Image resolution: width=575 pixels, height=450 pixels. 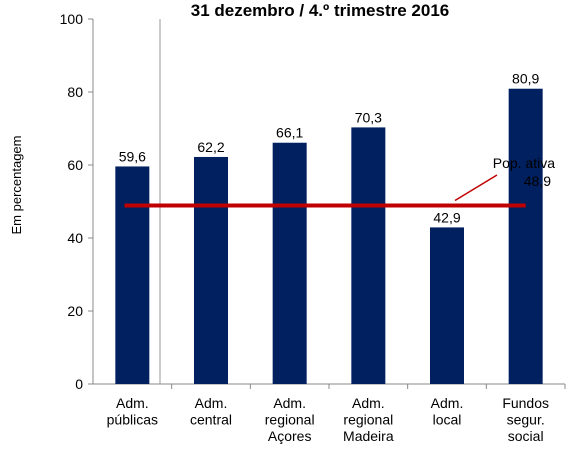 What do you see at coordinates (16, 185) in the screenshot?
I see `y-axis-label: Em percentagem` at bounding box center [16, 185].